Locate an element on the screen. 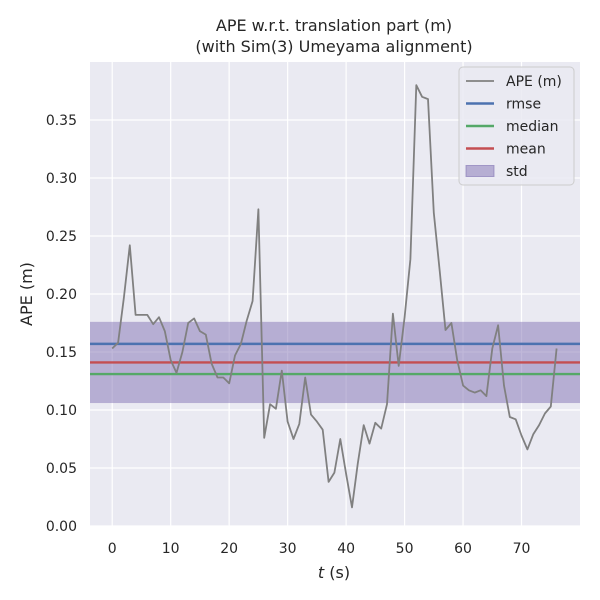 The image size is (600, 600). legend-label: mean is located at coordinates (526, 150).